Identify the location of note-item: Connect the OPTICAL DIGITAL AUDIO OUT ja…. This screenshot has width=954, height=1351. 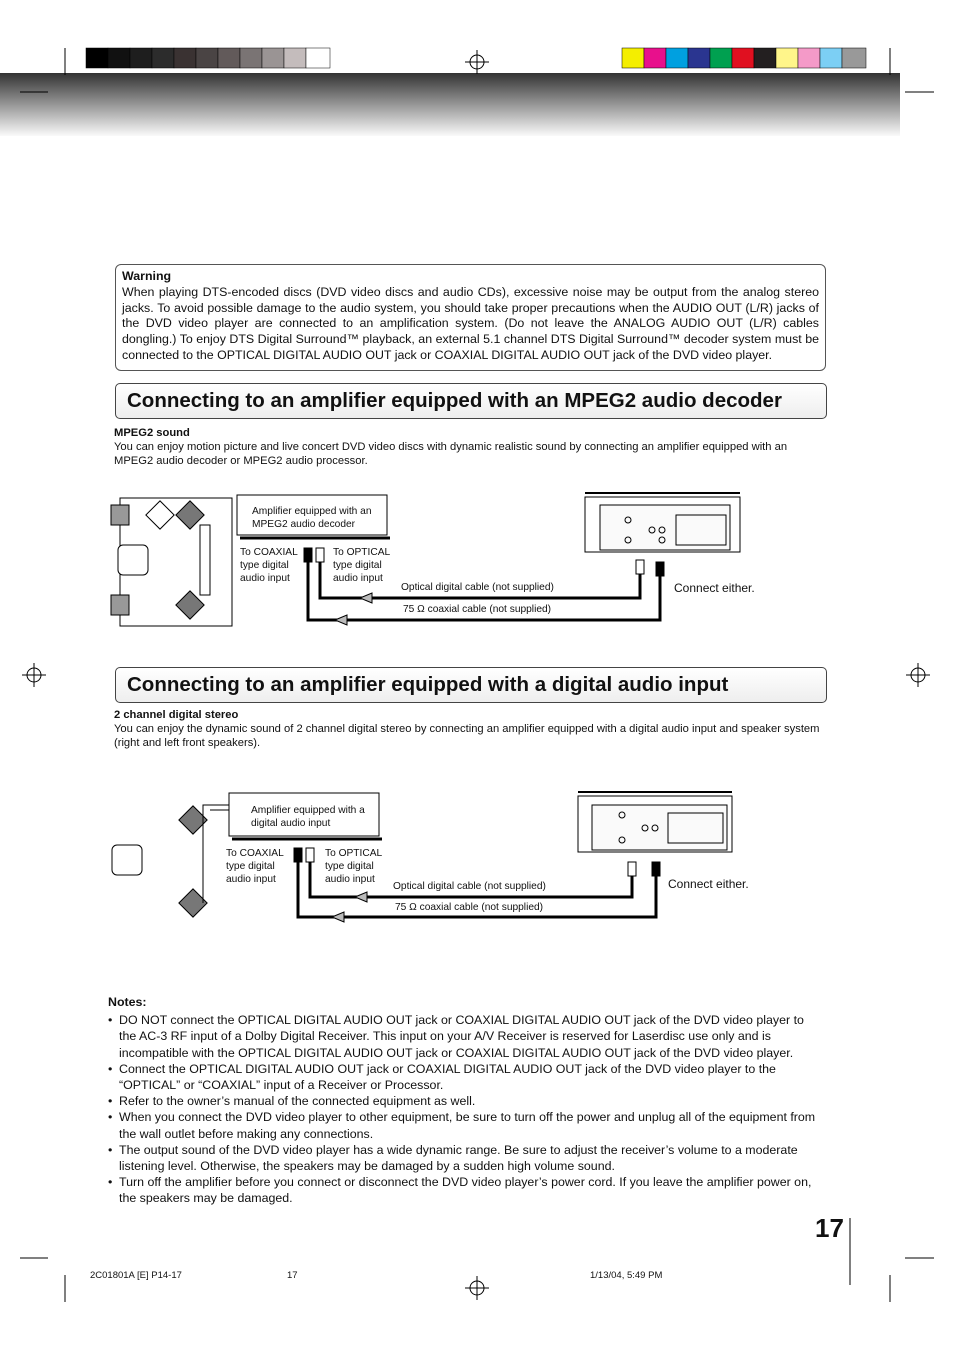
(464, 1077).